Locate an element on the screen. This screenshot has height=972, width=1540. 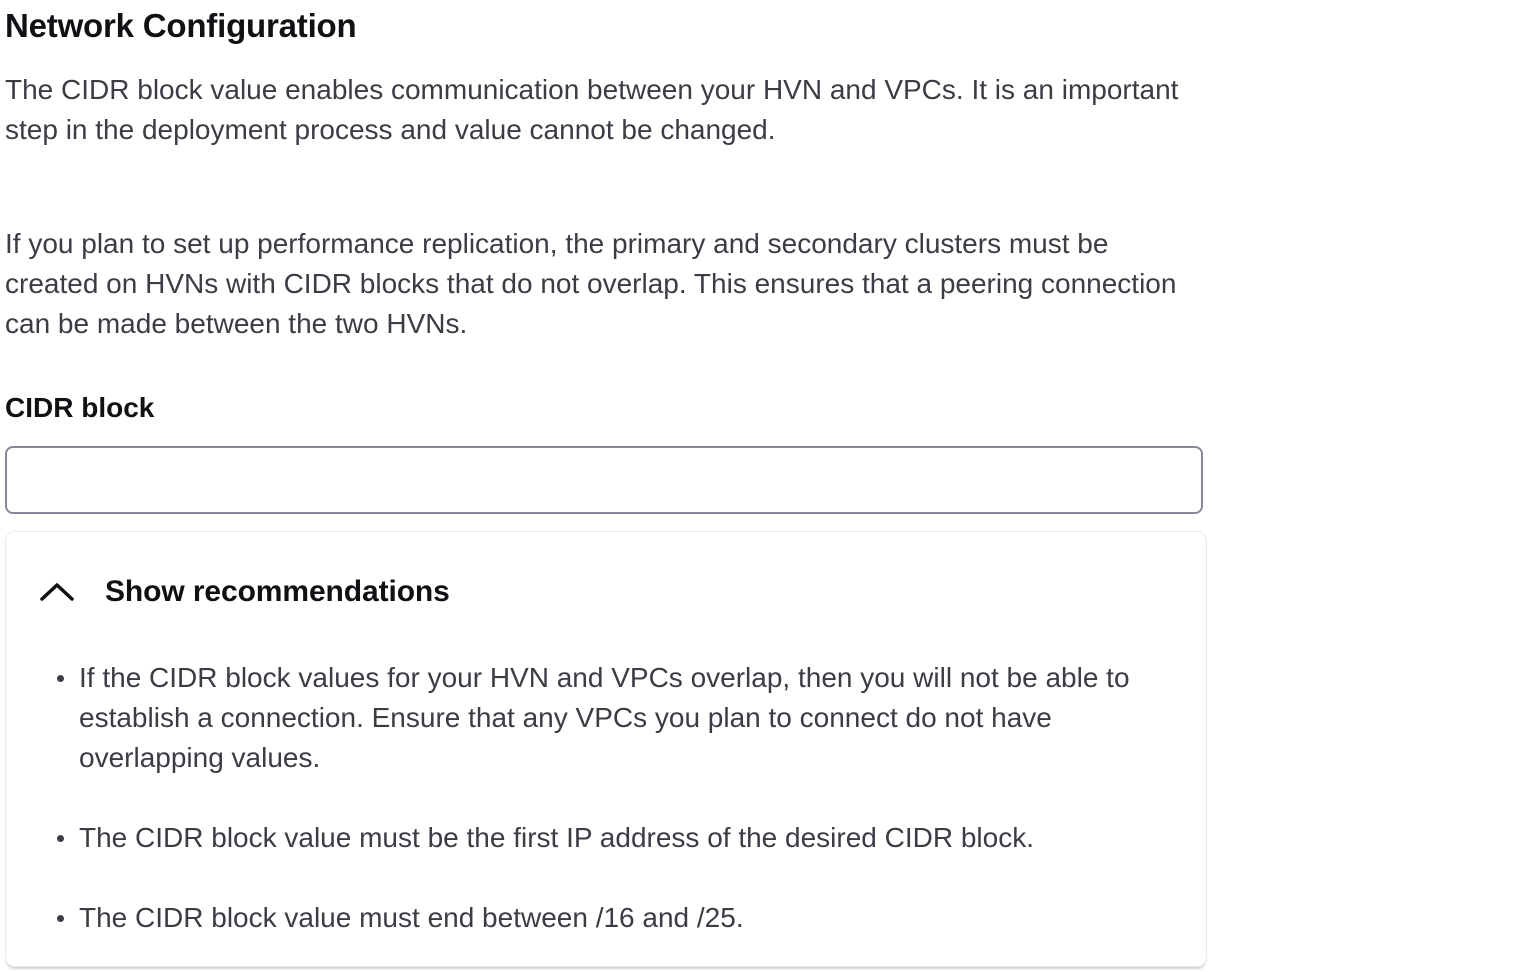
show-recommendations-toggle: Show recommendations is located at coordinates (228, 592).